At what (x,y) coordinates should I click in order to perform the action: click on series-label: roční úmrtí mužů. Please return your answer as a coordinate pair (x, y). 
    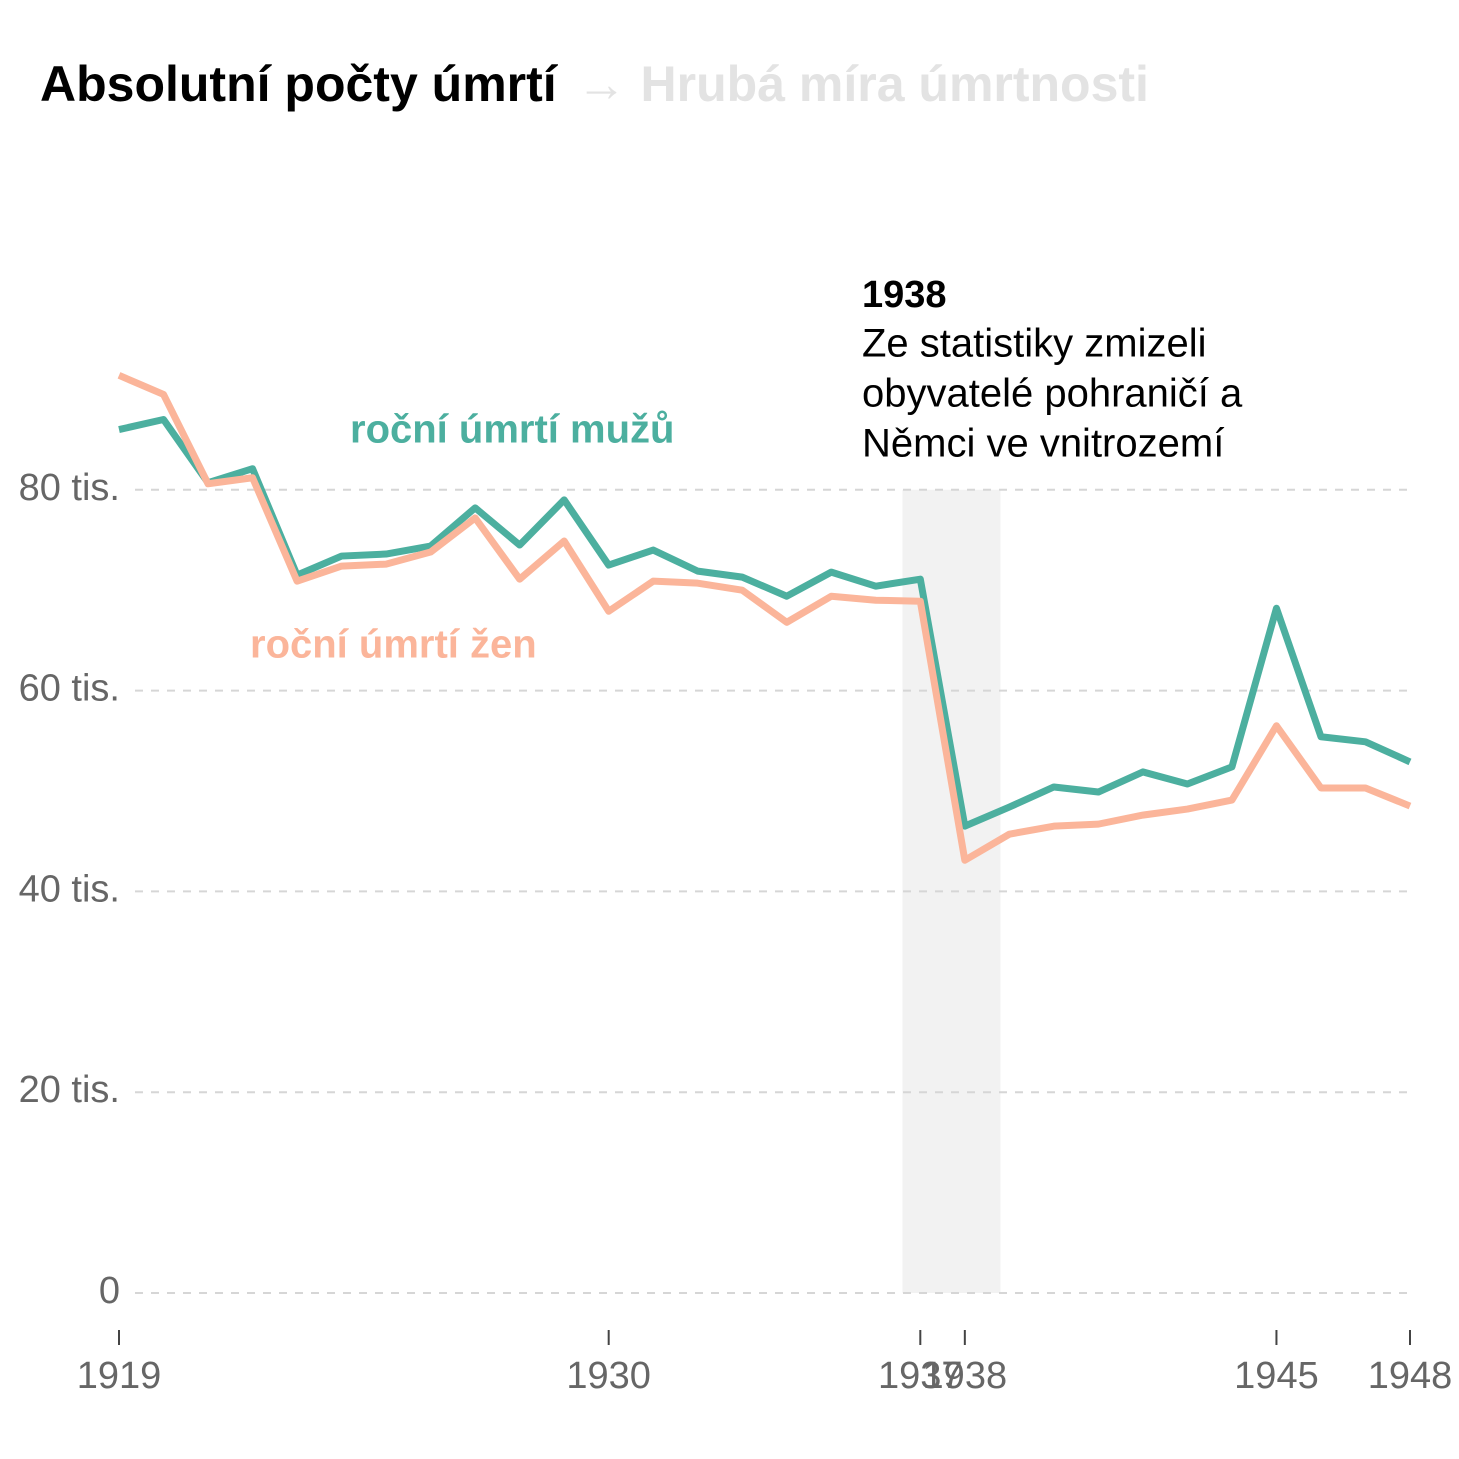
    Looking at the image, I should click on (512, 430).